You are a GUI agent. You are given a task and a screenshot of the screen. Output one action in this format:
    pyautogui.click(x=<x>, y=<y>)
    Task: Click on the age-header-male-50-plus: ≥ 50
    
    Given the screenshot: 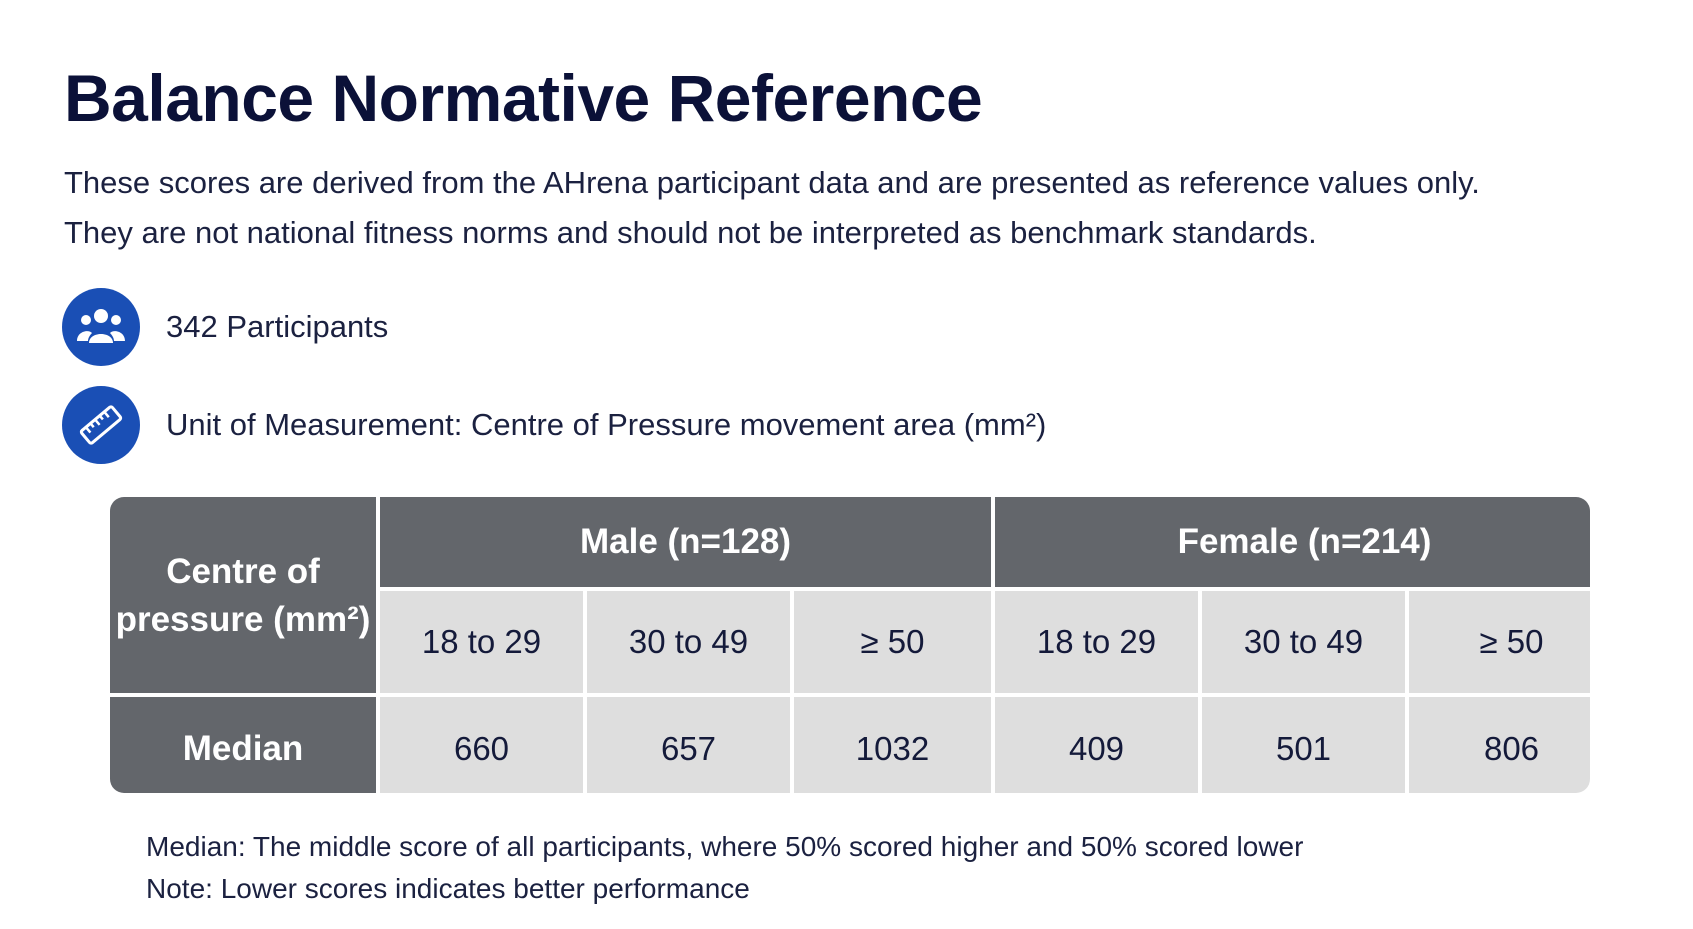 What is the action you would take?
    pyautogui.click(x=892, y=642)
    